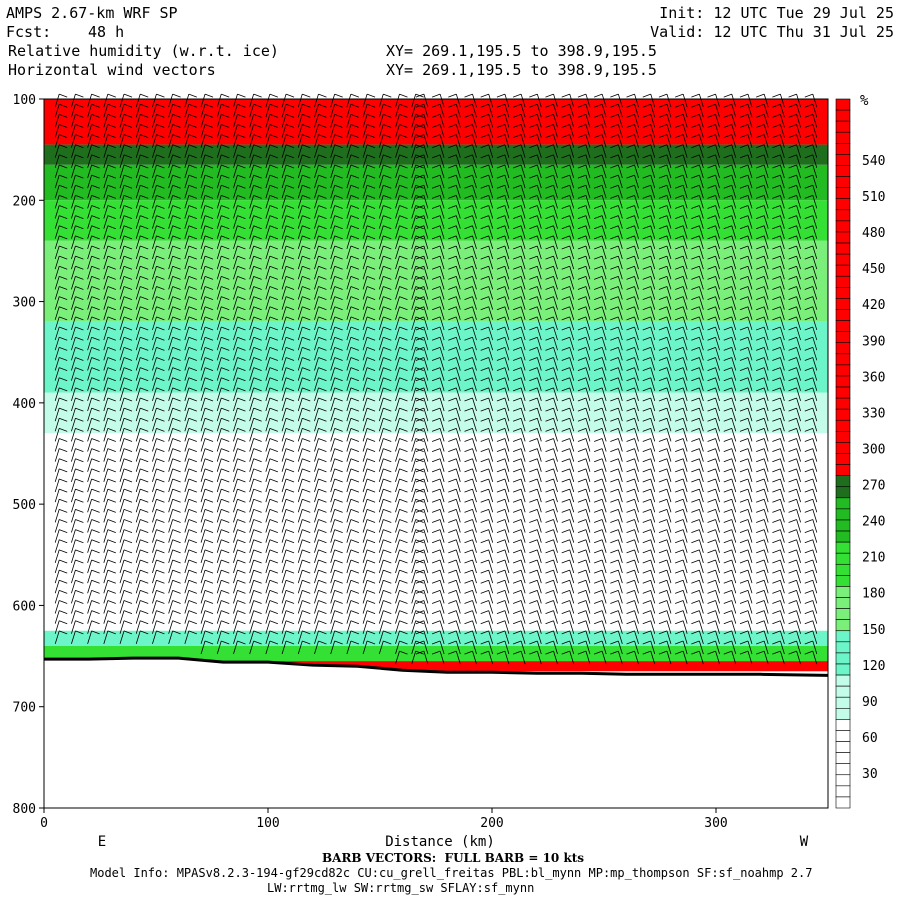 The height and width of the screenshot is (900, 900). I want to click on y-tick-label: 600, so click(24, 606).